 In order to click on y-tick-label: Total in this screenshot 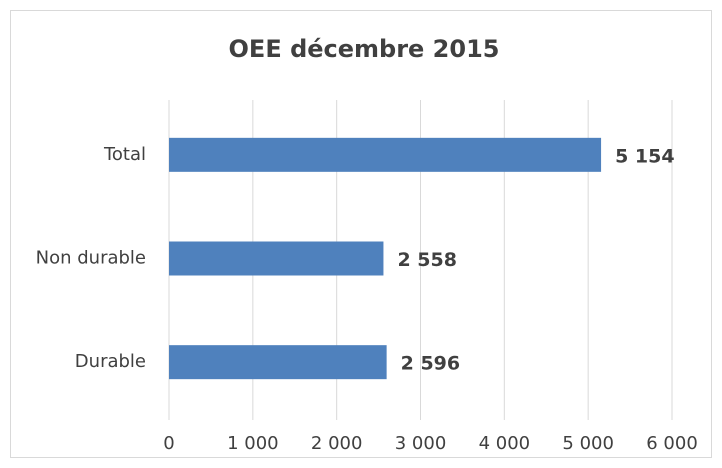, I will do `click(124, 154)`.